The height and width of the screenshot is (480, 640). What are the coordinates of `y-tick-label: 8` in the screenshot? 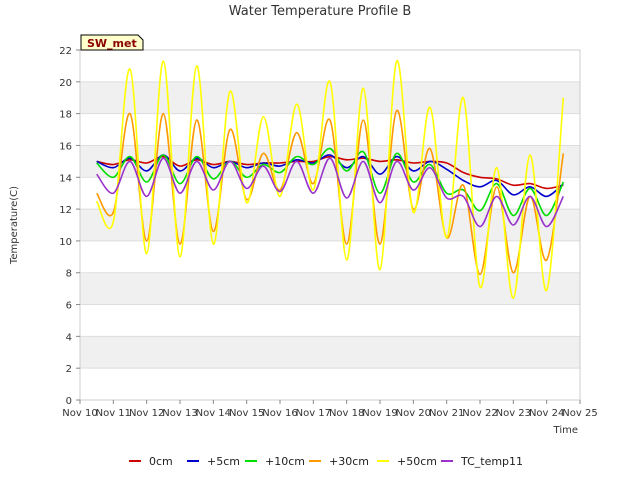 It's located at (69, 274).